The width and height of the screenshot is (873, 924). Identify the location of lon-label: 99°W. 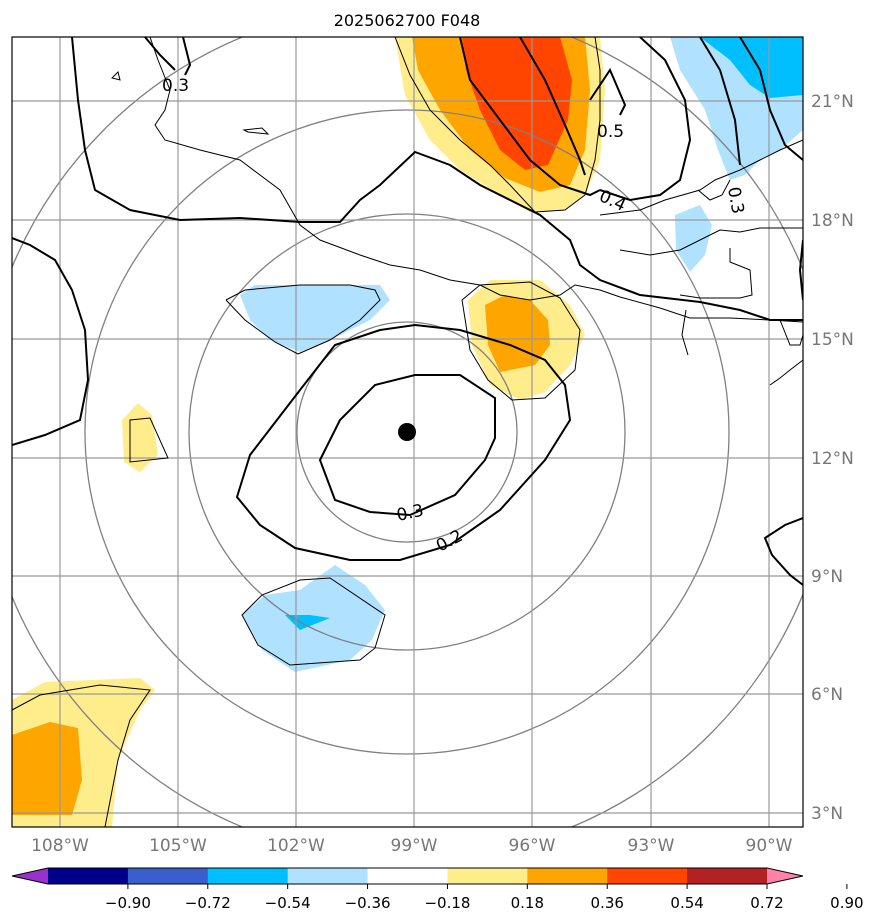
(414, 846).